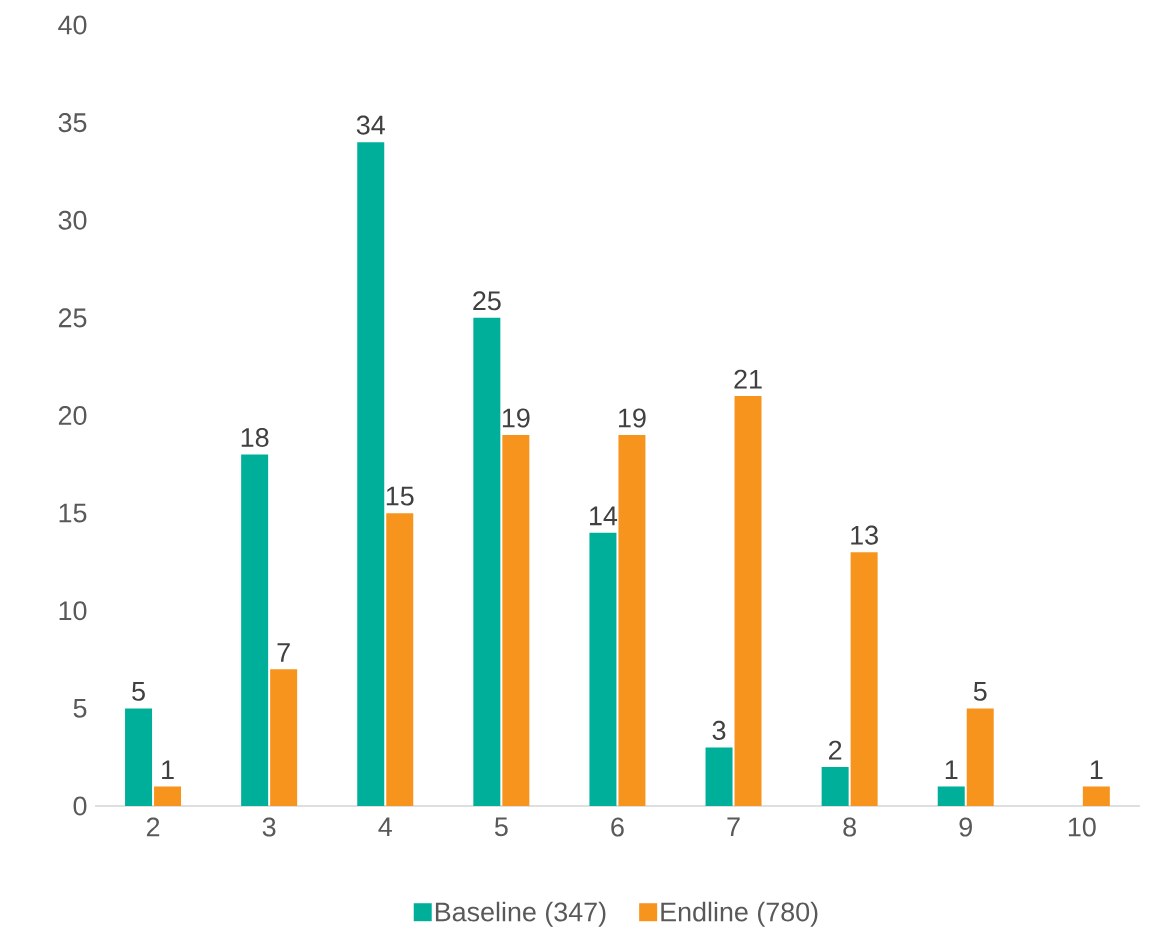 Image resolution: width=1155 pixels, height=933 pixels. What do you see at coordinates (1082, 827) in the screenshot?
I see `x-tick-label: 10` at bounding box center [1082, 827].